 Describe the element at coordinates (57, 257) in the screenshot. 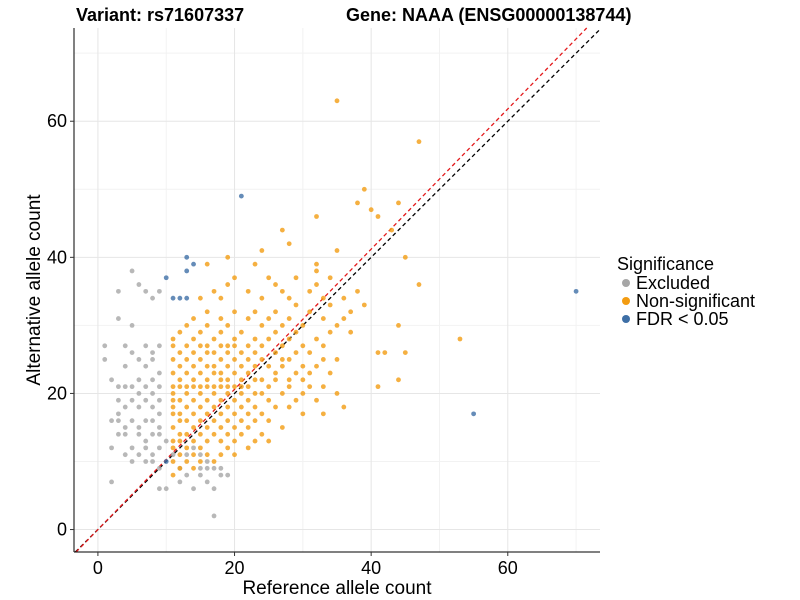

I see `y-tick-label: 40` at that location.